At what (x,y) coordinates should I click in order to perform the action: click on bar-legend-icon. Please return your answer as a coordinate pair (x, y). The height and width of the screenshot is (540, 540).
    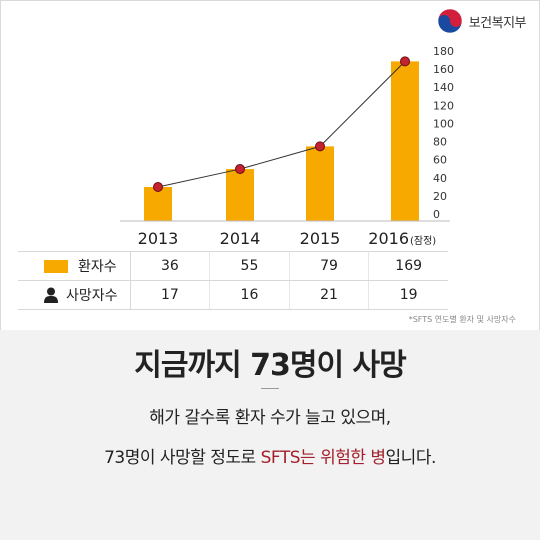
    Looking at the image, I should click on (56, 266).